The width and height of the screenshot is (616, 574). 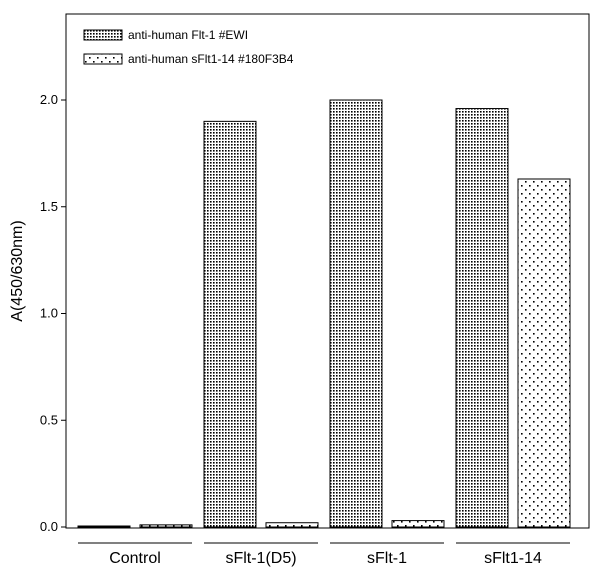 I want to click on legend-label-sflt1-14: anti-human sFlt1-14 #180F3B4, so click(x=211, y=59).